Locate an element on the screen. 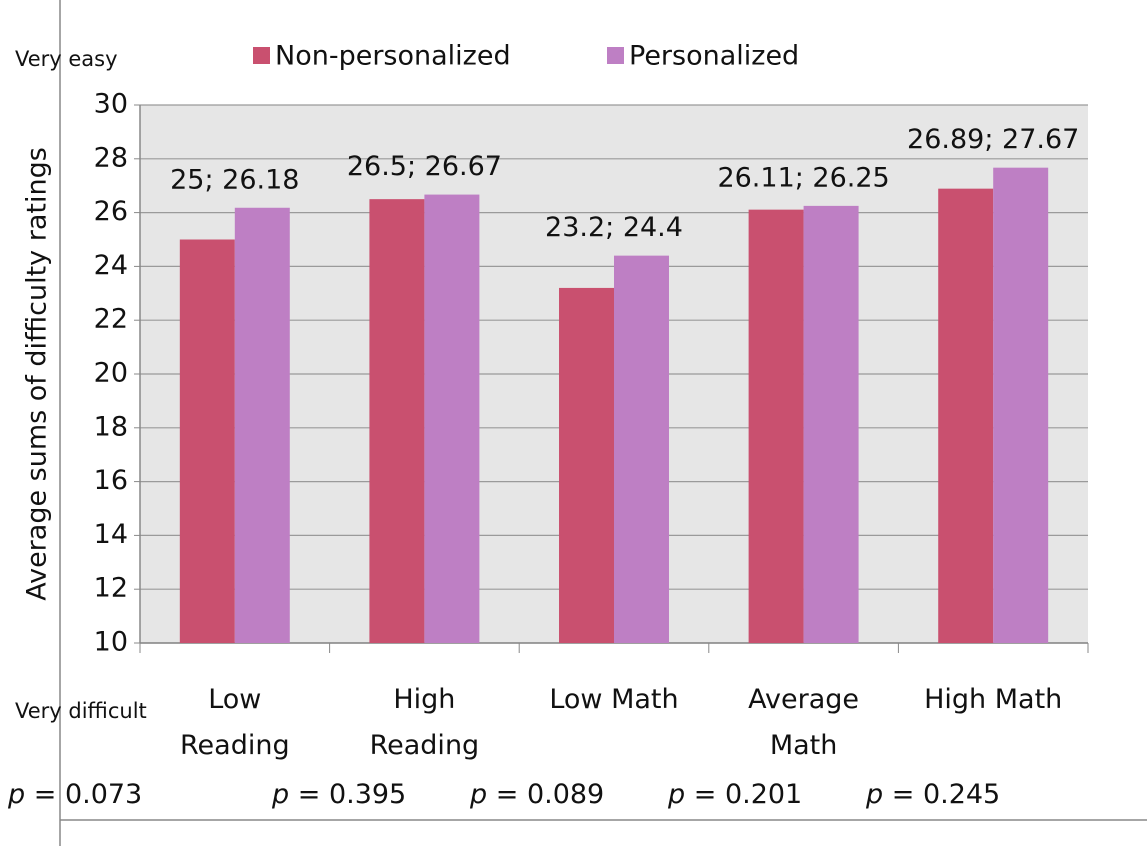 Image resolution: width=1147 pixels, height=846 pixels. y-tick-label: 10 is located at coordinates (111, 642).